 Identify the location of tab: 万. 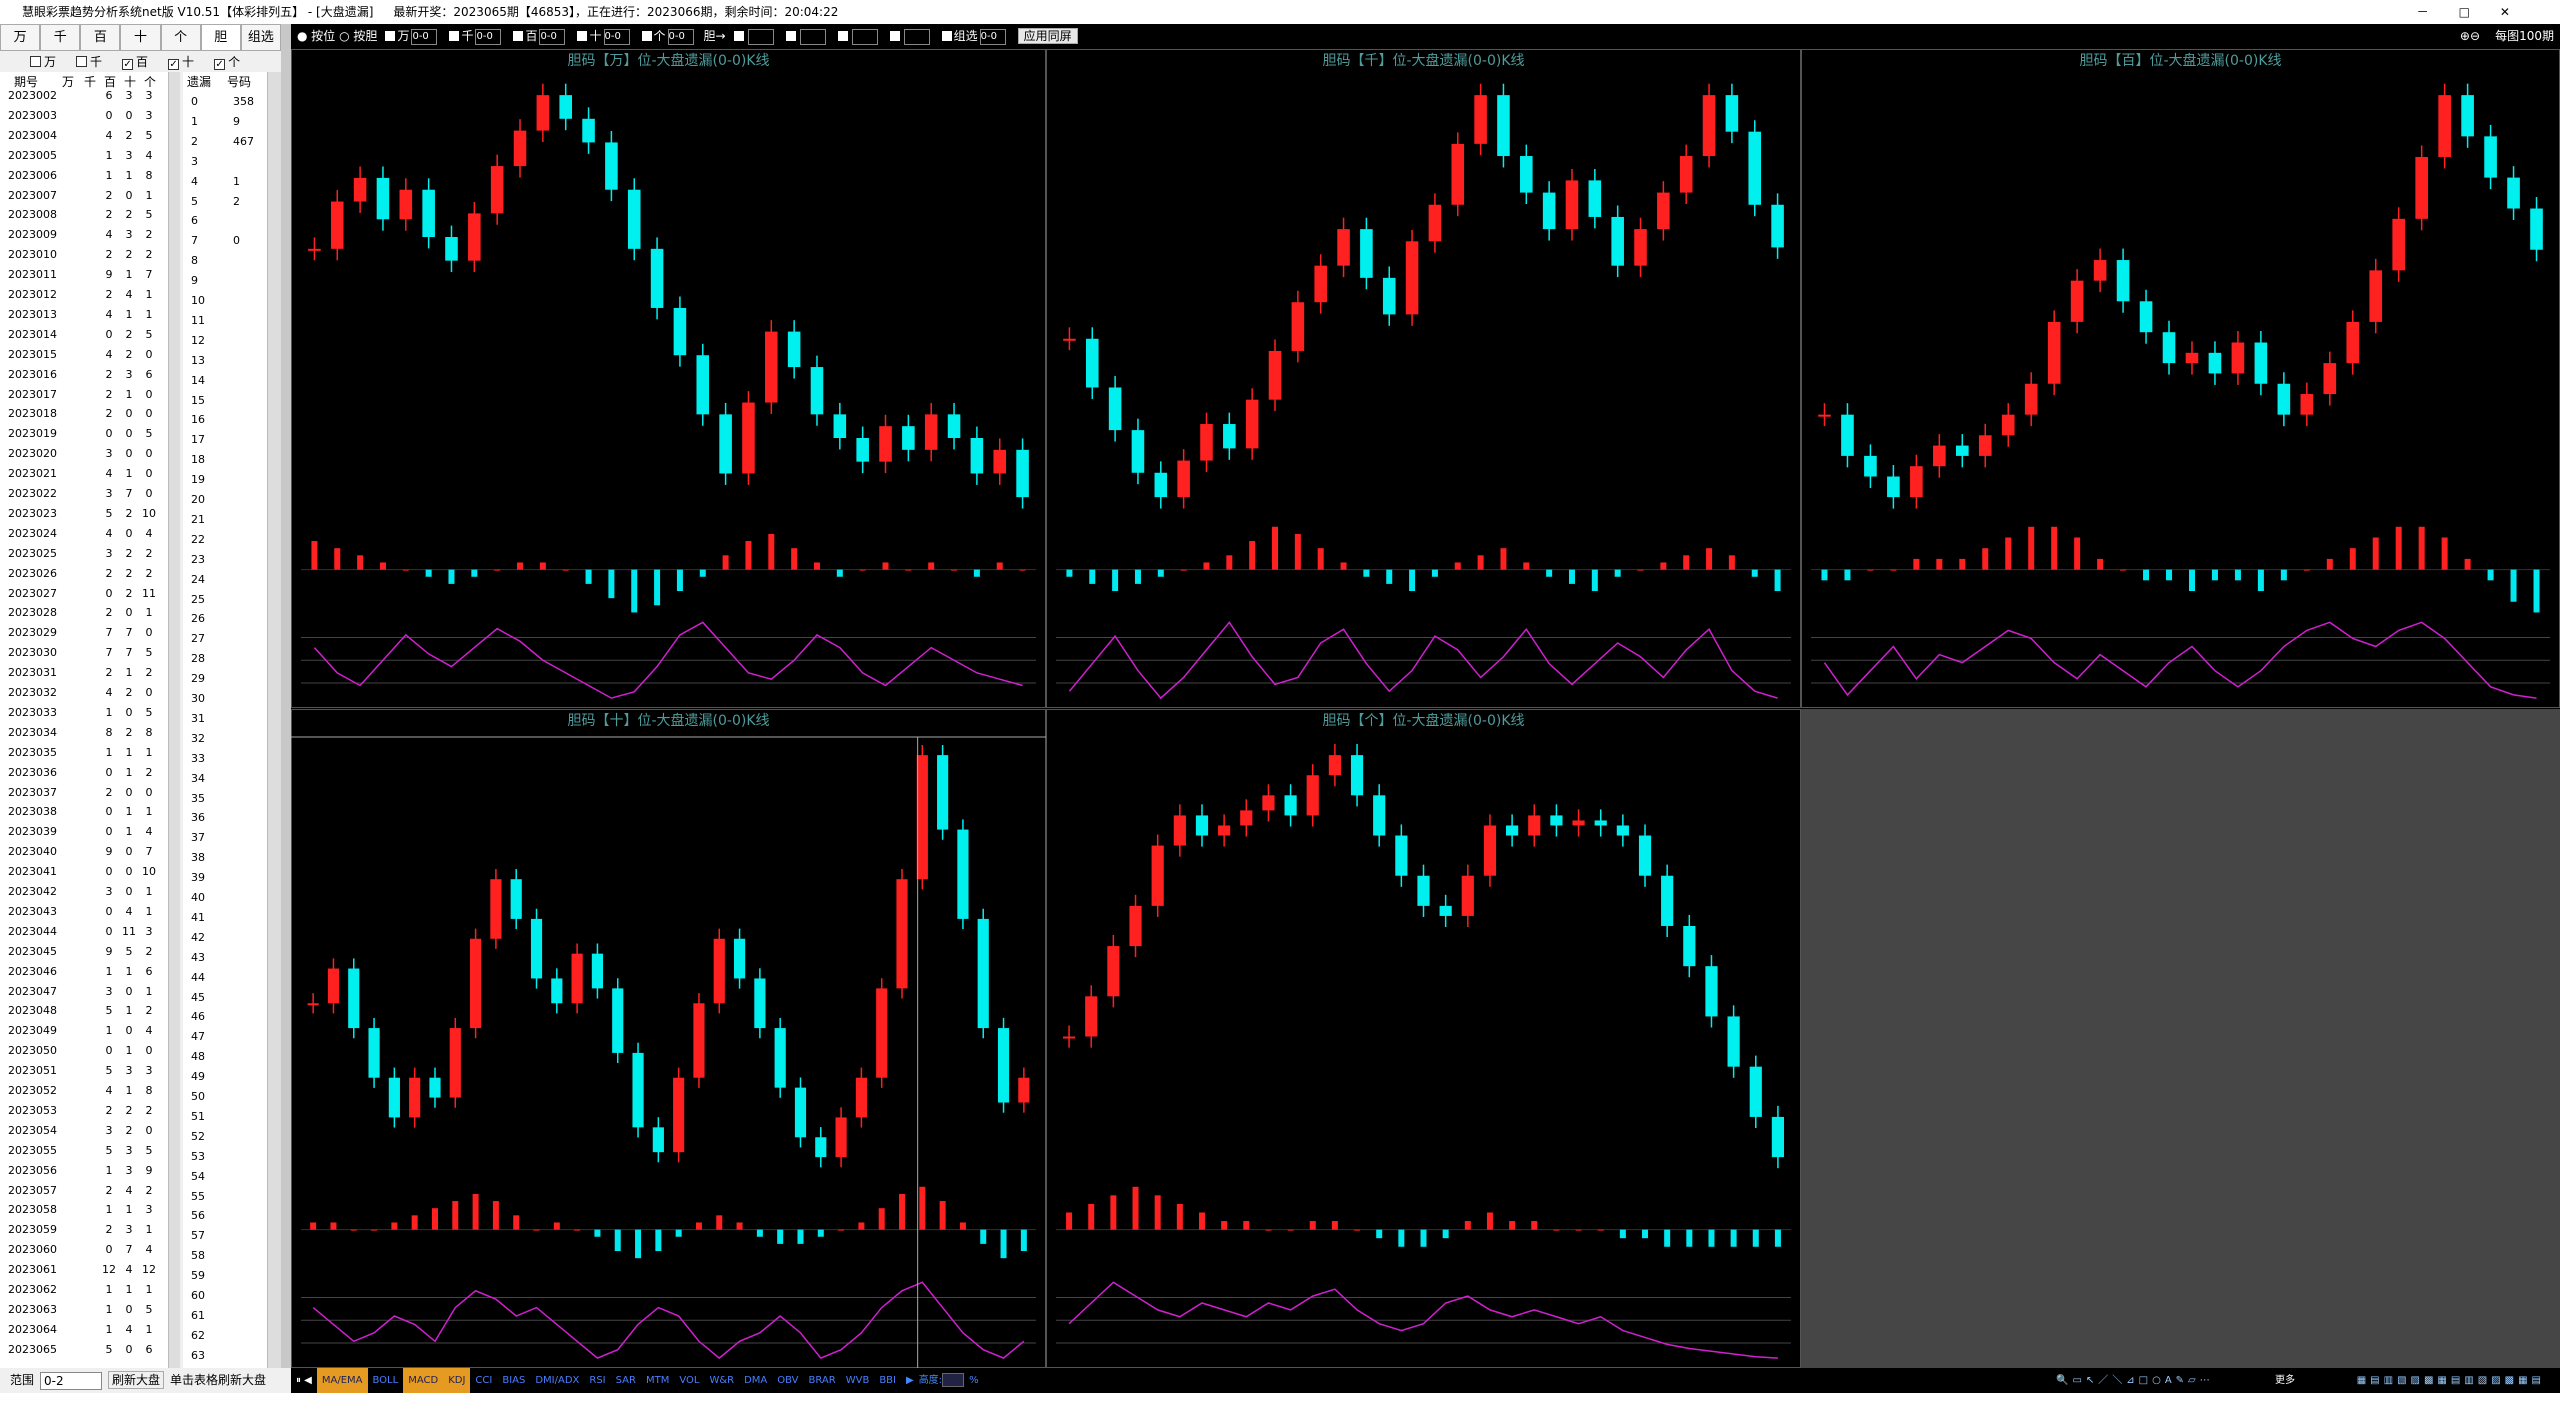
(20, 37).